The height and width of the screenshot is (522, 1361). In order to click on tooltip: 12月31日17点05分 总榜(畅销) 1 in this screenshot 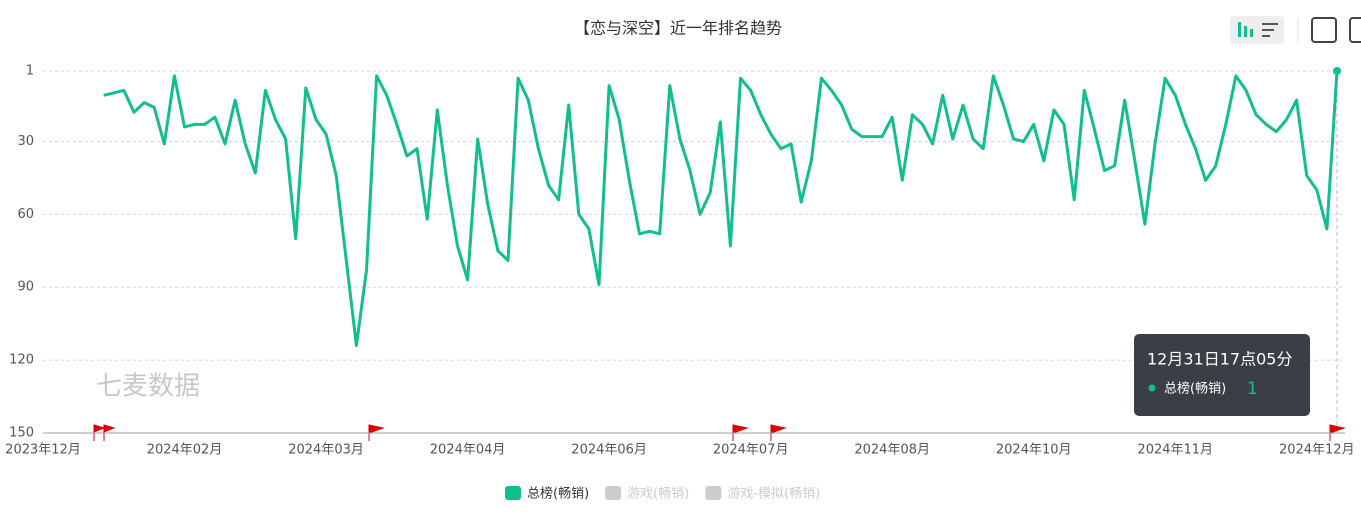, I will do `click(1222, 375)`.